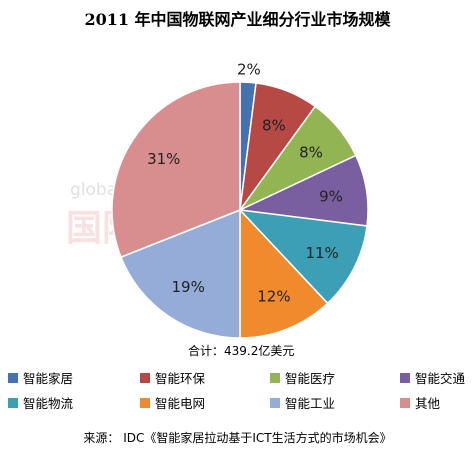 The width and height of the screenshot is (475, 455). What do you see at coordinates (321, 253) in the screenshot?
I see `slice-label: 11%` at bounding box center [321, 253].